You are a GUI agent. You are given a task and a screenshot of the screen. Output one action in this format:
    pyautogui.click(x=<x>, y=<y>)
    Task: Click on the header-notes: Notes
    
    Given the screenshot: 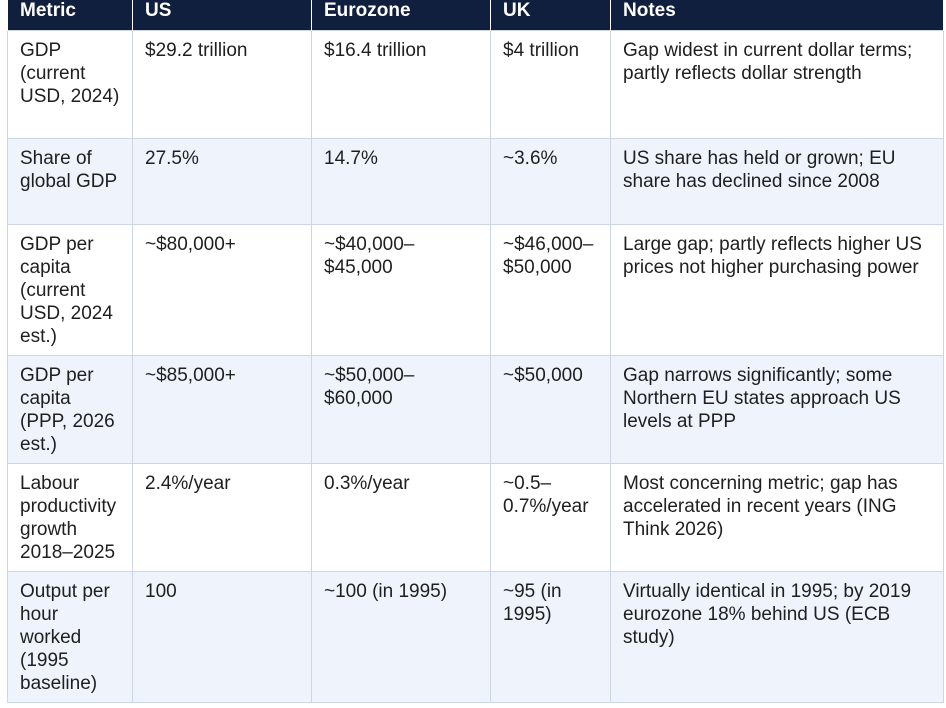 What is the action you would take?
    pyautogui.click(x=777, y=15)
    